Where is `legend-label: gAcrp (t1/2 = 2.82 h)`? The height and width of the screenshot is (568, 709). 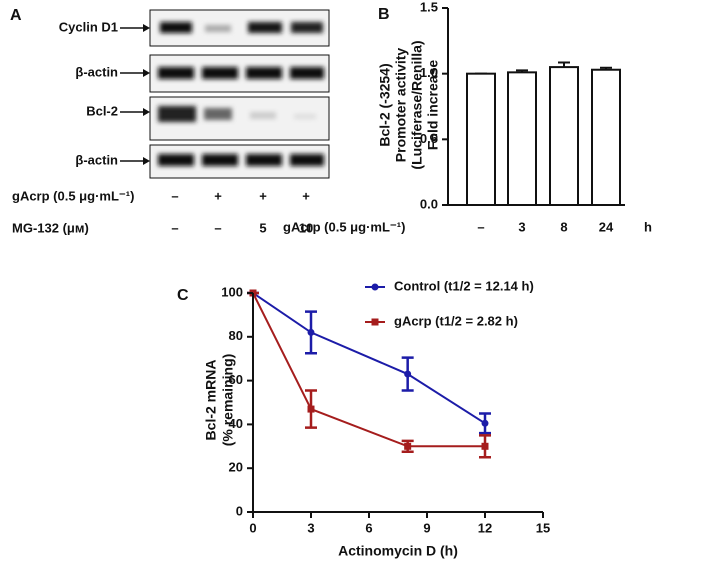 legend-label: gAcrp (t1/2 = 2.82 h) is located at coordinates (456, 320).